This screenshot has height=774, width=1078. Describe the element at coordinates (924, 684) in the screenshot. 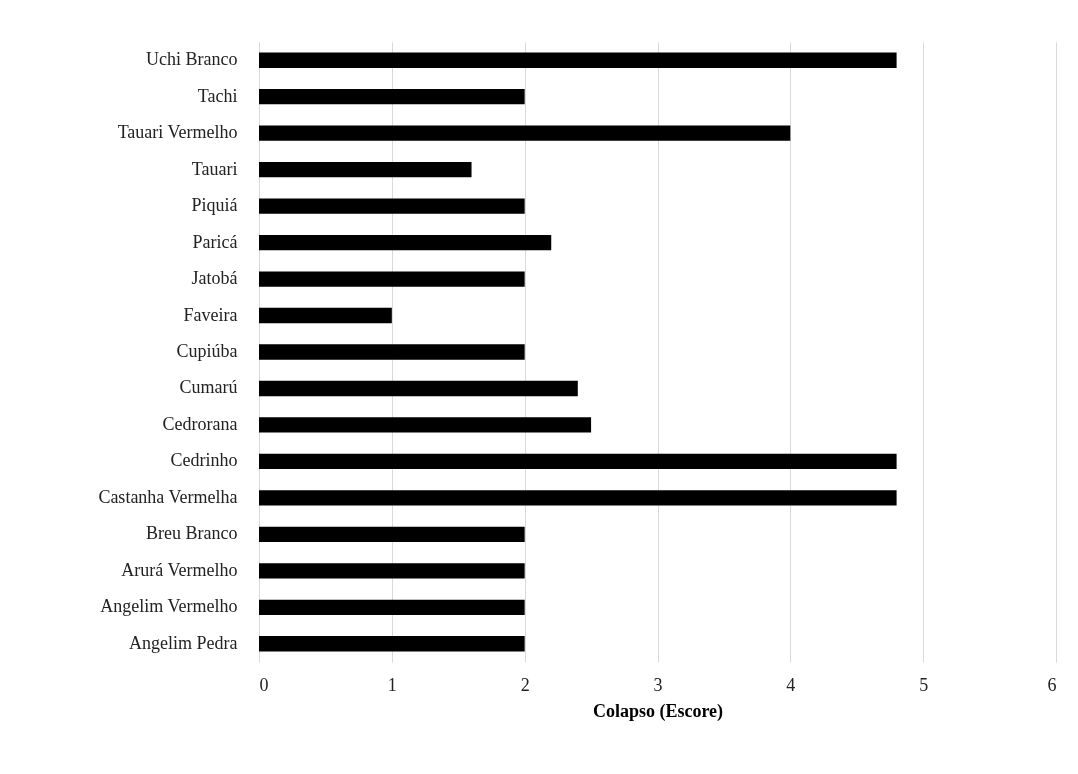

I see `x-tick-label: 5` at that location.